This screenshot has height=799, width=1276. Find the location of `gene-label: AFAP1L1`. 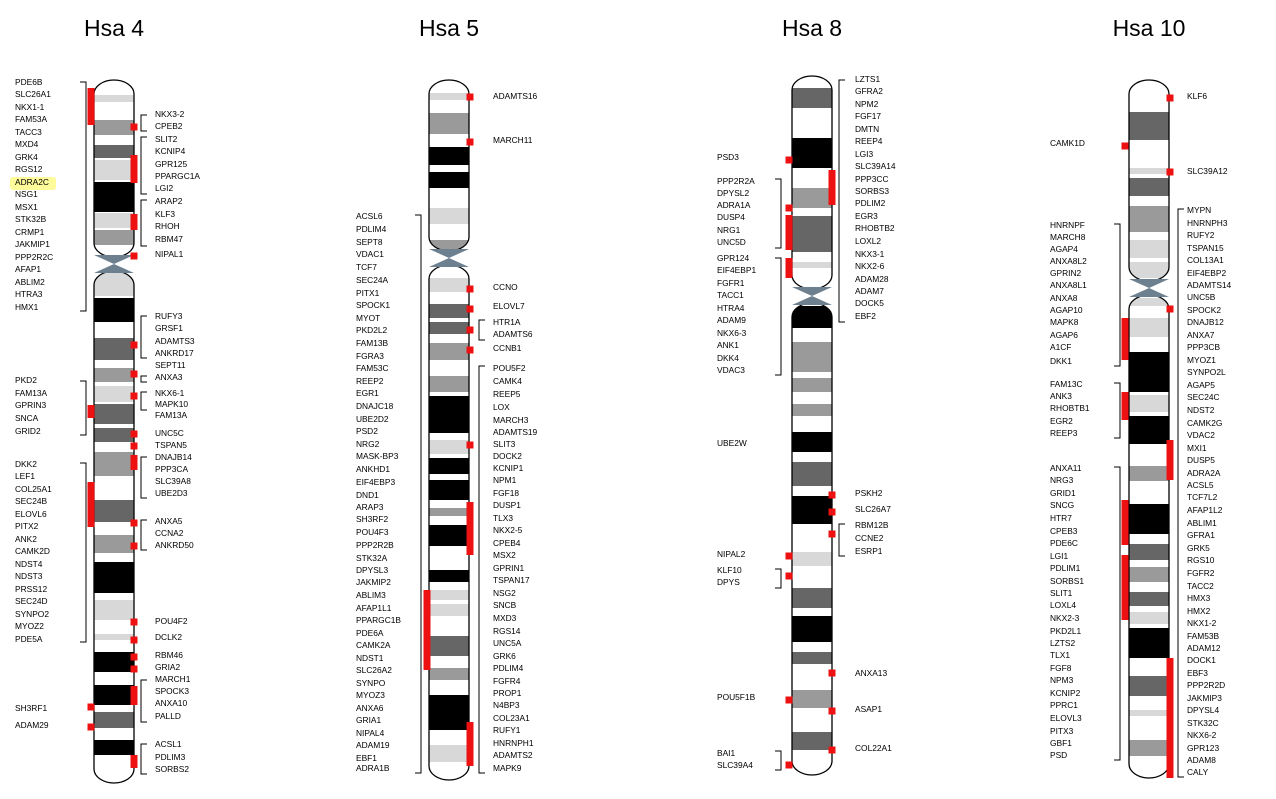

gene-label: AFAP1L1 is located at coordinates (374, 608).